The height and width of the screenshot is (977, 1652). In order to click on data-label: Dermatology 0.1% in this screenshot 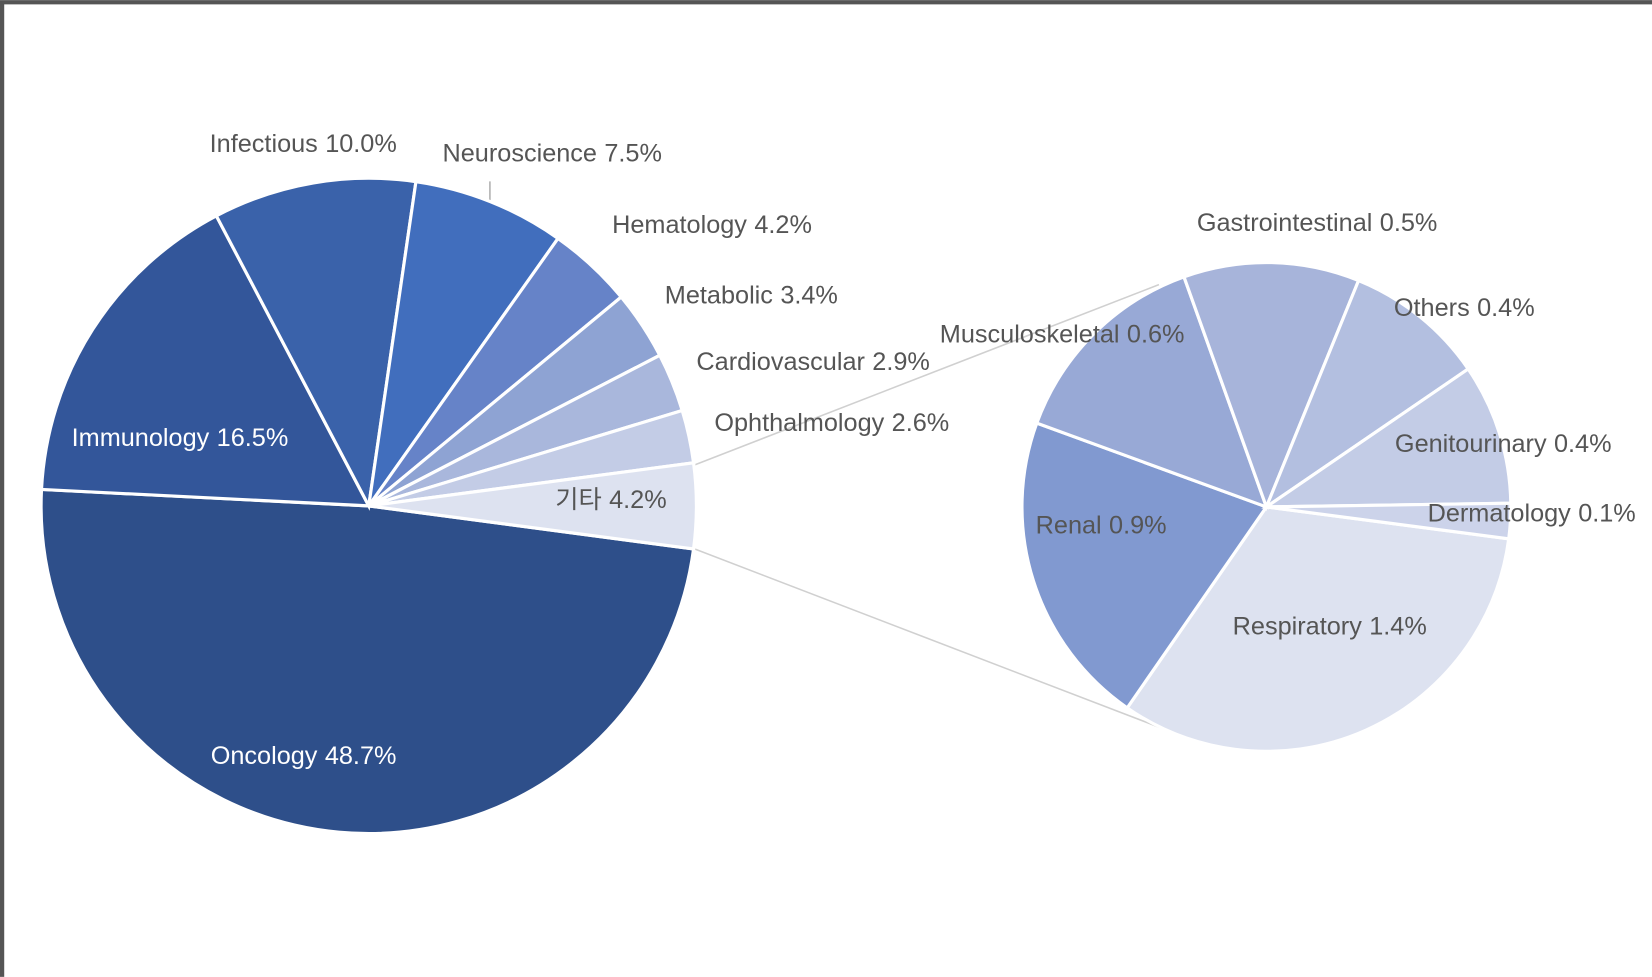, I will do `click(1532, 514)`.